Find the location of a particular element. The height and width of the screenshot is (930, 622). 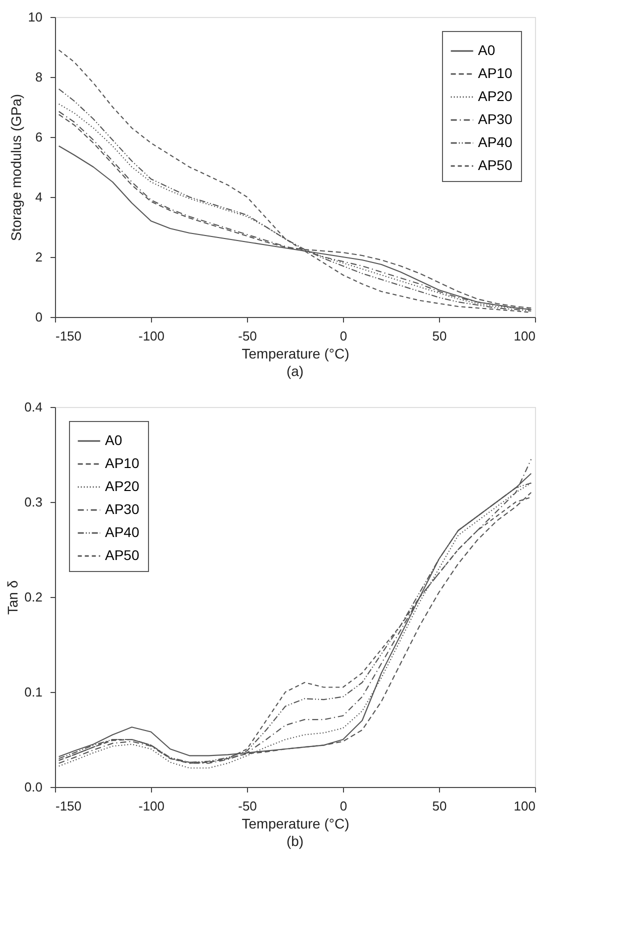

text: (b) is located at coordinates (295, 841).